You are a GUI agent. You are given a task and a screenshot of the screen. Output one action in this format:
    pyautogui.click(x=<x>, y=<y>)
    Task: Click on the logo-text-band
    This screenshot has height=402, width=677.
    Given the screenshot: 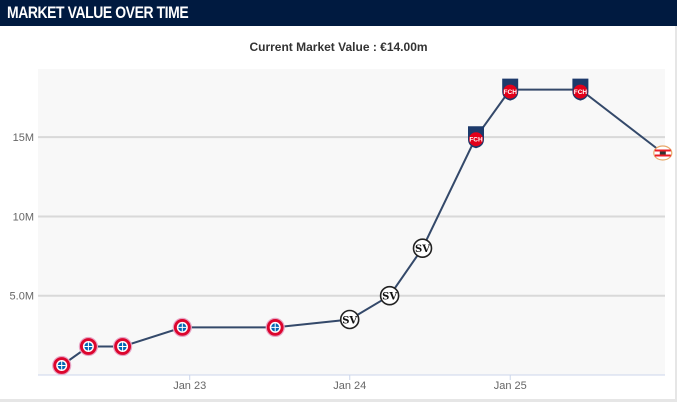 What is the action you would take?
    pyautogui.click(x=662, y=153)
    